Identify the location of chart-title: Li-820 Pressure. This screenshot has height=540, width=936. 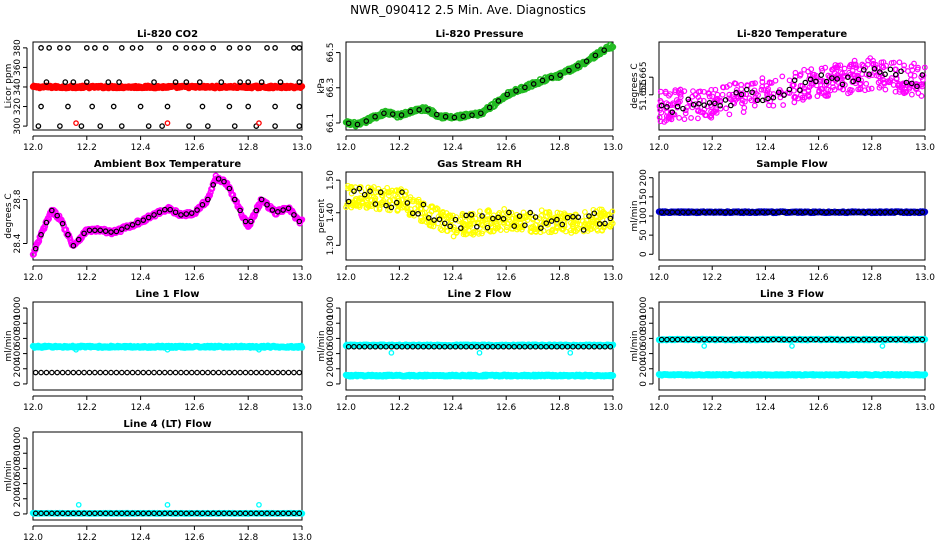
(479, 34).